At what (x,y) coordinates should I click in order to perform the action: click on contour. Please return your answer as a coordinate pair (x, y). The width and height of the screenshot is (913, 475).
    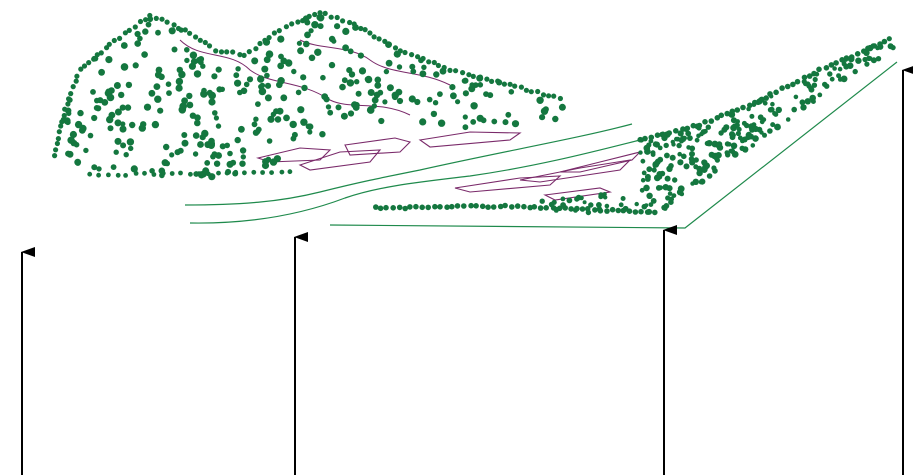
    Looking at the image, I should click on (295, 77).